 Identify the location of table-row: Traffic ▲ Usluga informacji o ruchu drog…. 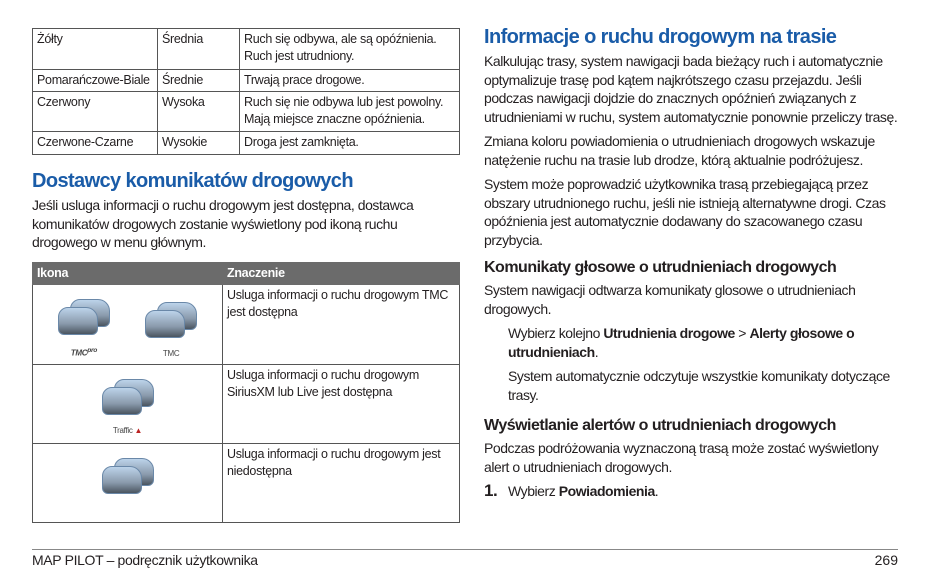
(246, 403).